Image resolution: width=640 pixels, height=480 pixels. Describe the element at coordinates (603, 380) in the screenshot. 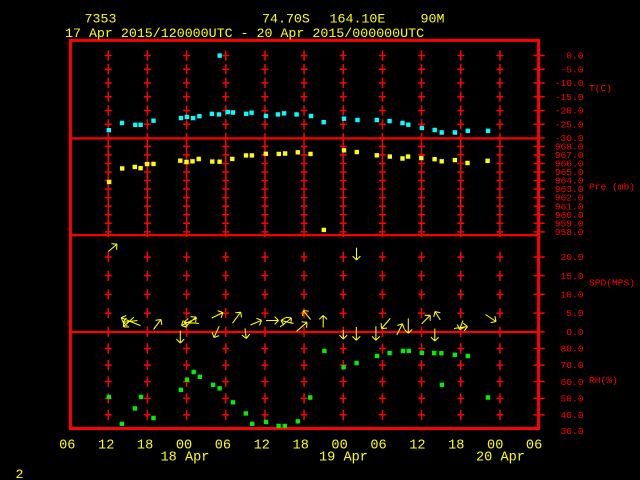

I see `svg-text: RH(%)` at that location.